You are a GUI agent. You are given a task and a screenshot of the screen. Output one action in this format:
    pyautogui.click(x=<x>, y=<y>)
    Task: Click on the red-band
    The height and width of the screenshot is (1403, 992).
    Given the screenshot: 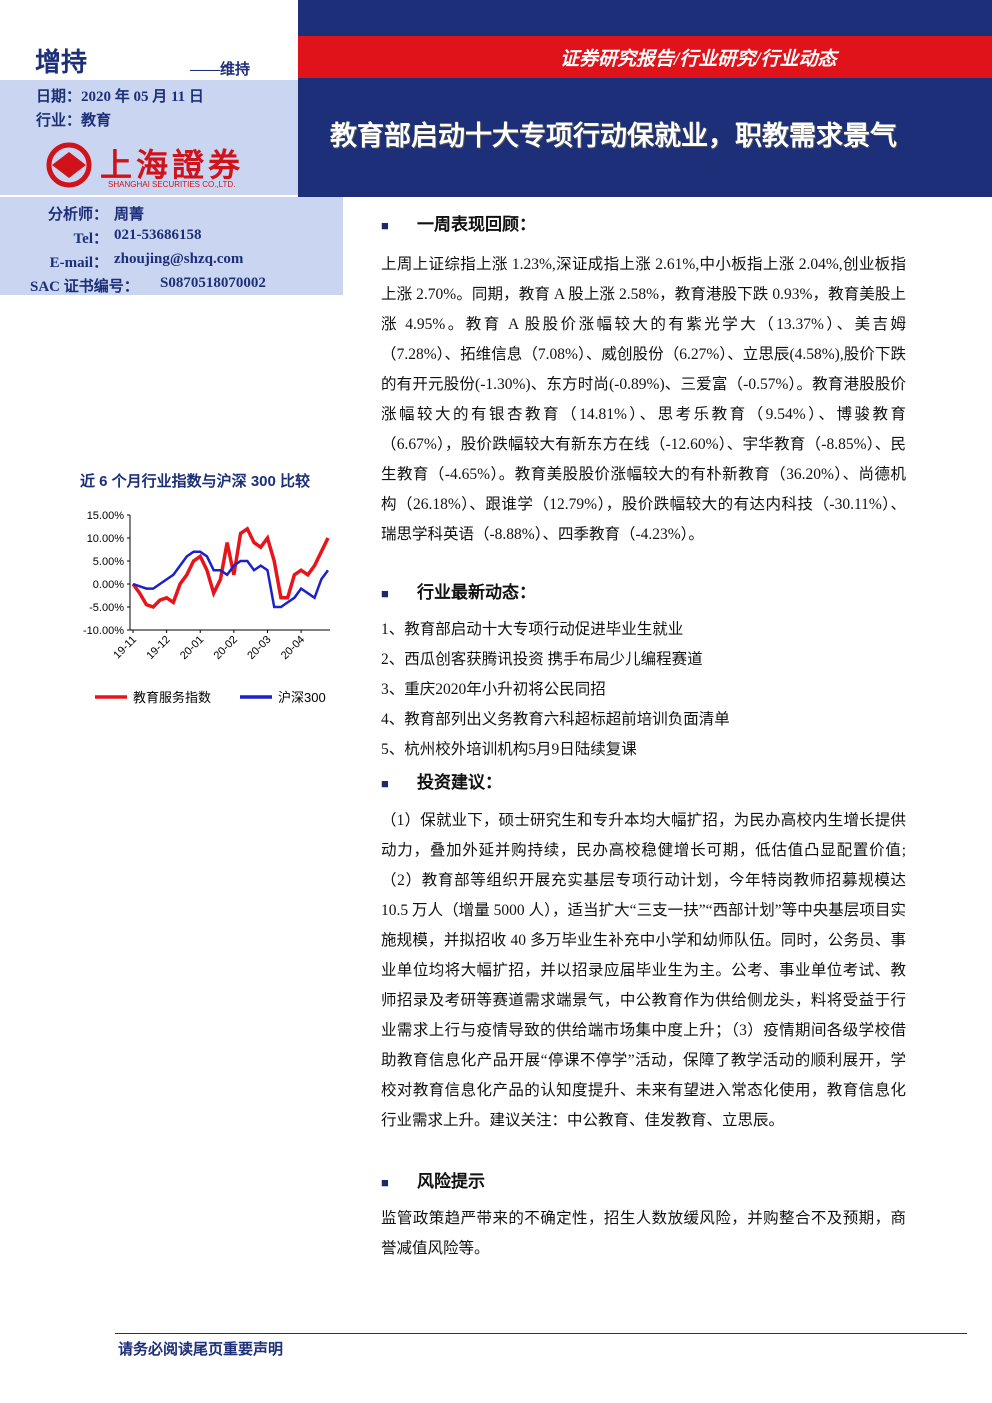 What is the action you would take?
    pyautogui.click(x=645, y=57)
    